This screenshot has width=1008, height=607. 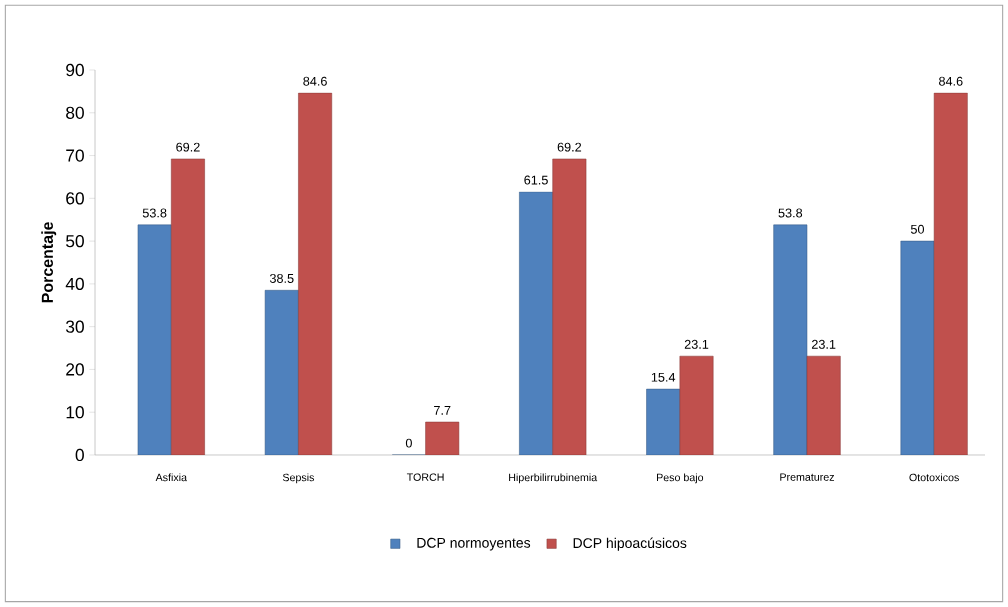 I want to click on y-tick-label: 70, so click(x=75, y=155).